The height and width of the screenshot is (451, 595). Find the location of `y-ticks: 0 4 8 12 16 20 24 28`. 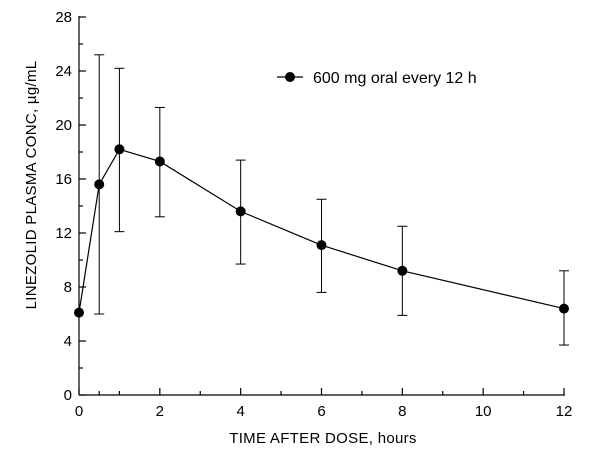

y-ticks: 0 4 8 12 16 20 24 28 is located at coordinates (70, 206).